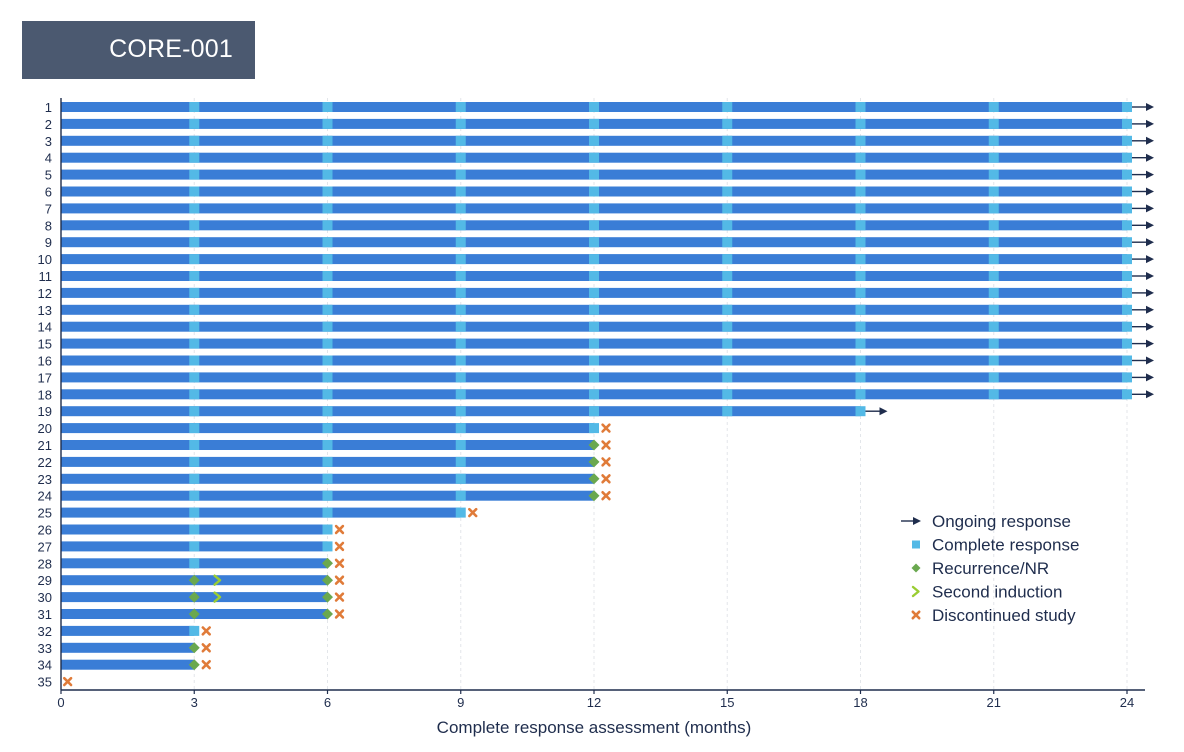  What do you see at coordinates (1004, 615) in the screenshot?
I see `legend-label: Discontinued study` at bounding box center [1004, 615].